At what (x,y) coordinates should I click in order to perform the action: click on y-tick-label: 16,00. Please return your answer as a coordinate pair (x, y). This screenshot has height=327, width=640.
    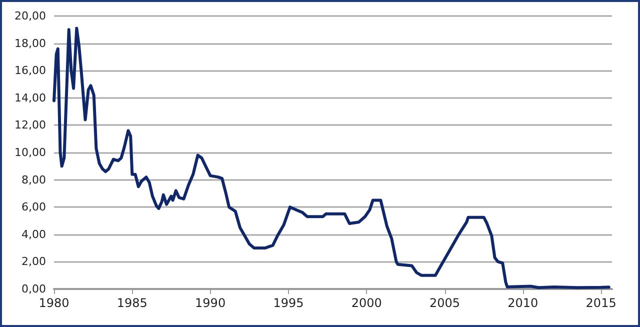
    Looking at the image, I should click on (30, 71).